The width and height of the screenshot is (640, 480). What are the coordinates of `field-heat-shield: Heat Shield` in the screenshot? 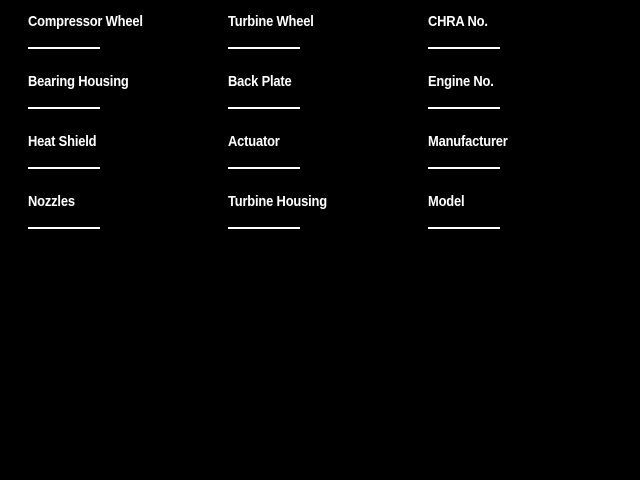 It's located at (128, 164).